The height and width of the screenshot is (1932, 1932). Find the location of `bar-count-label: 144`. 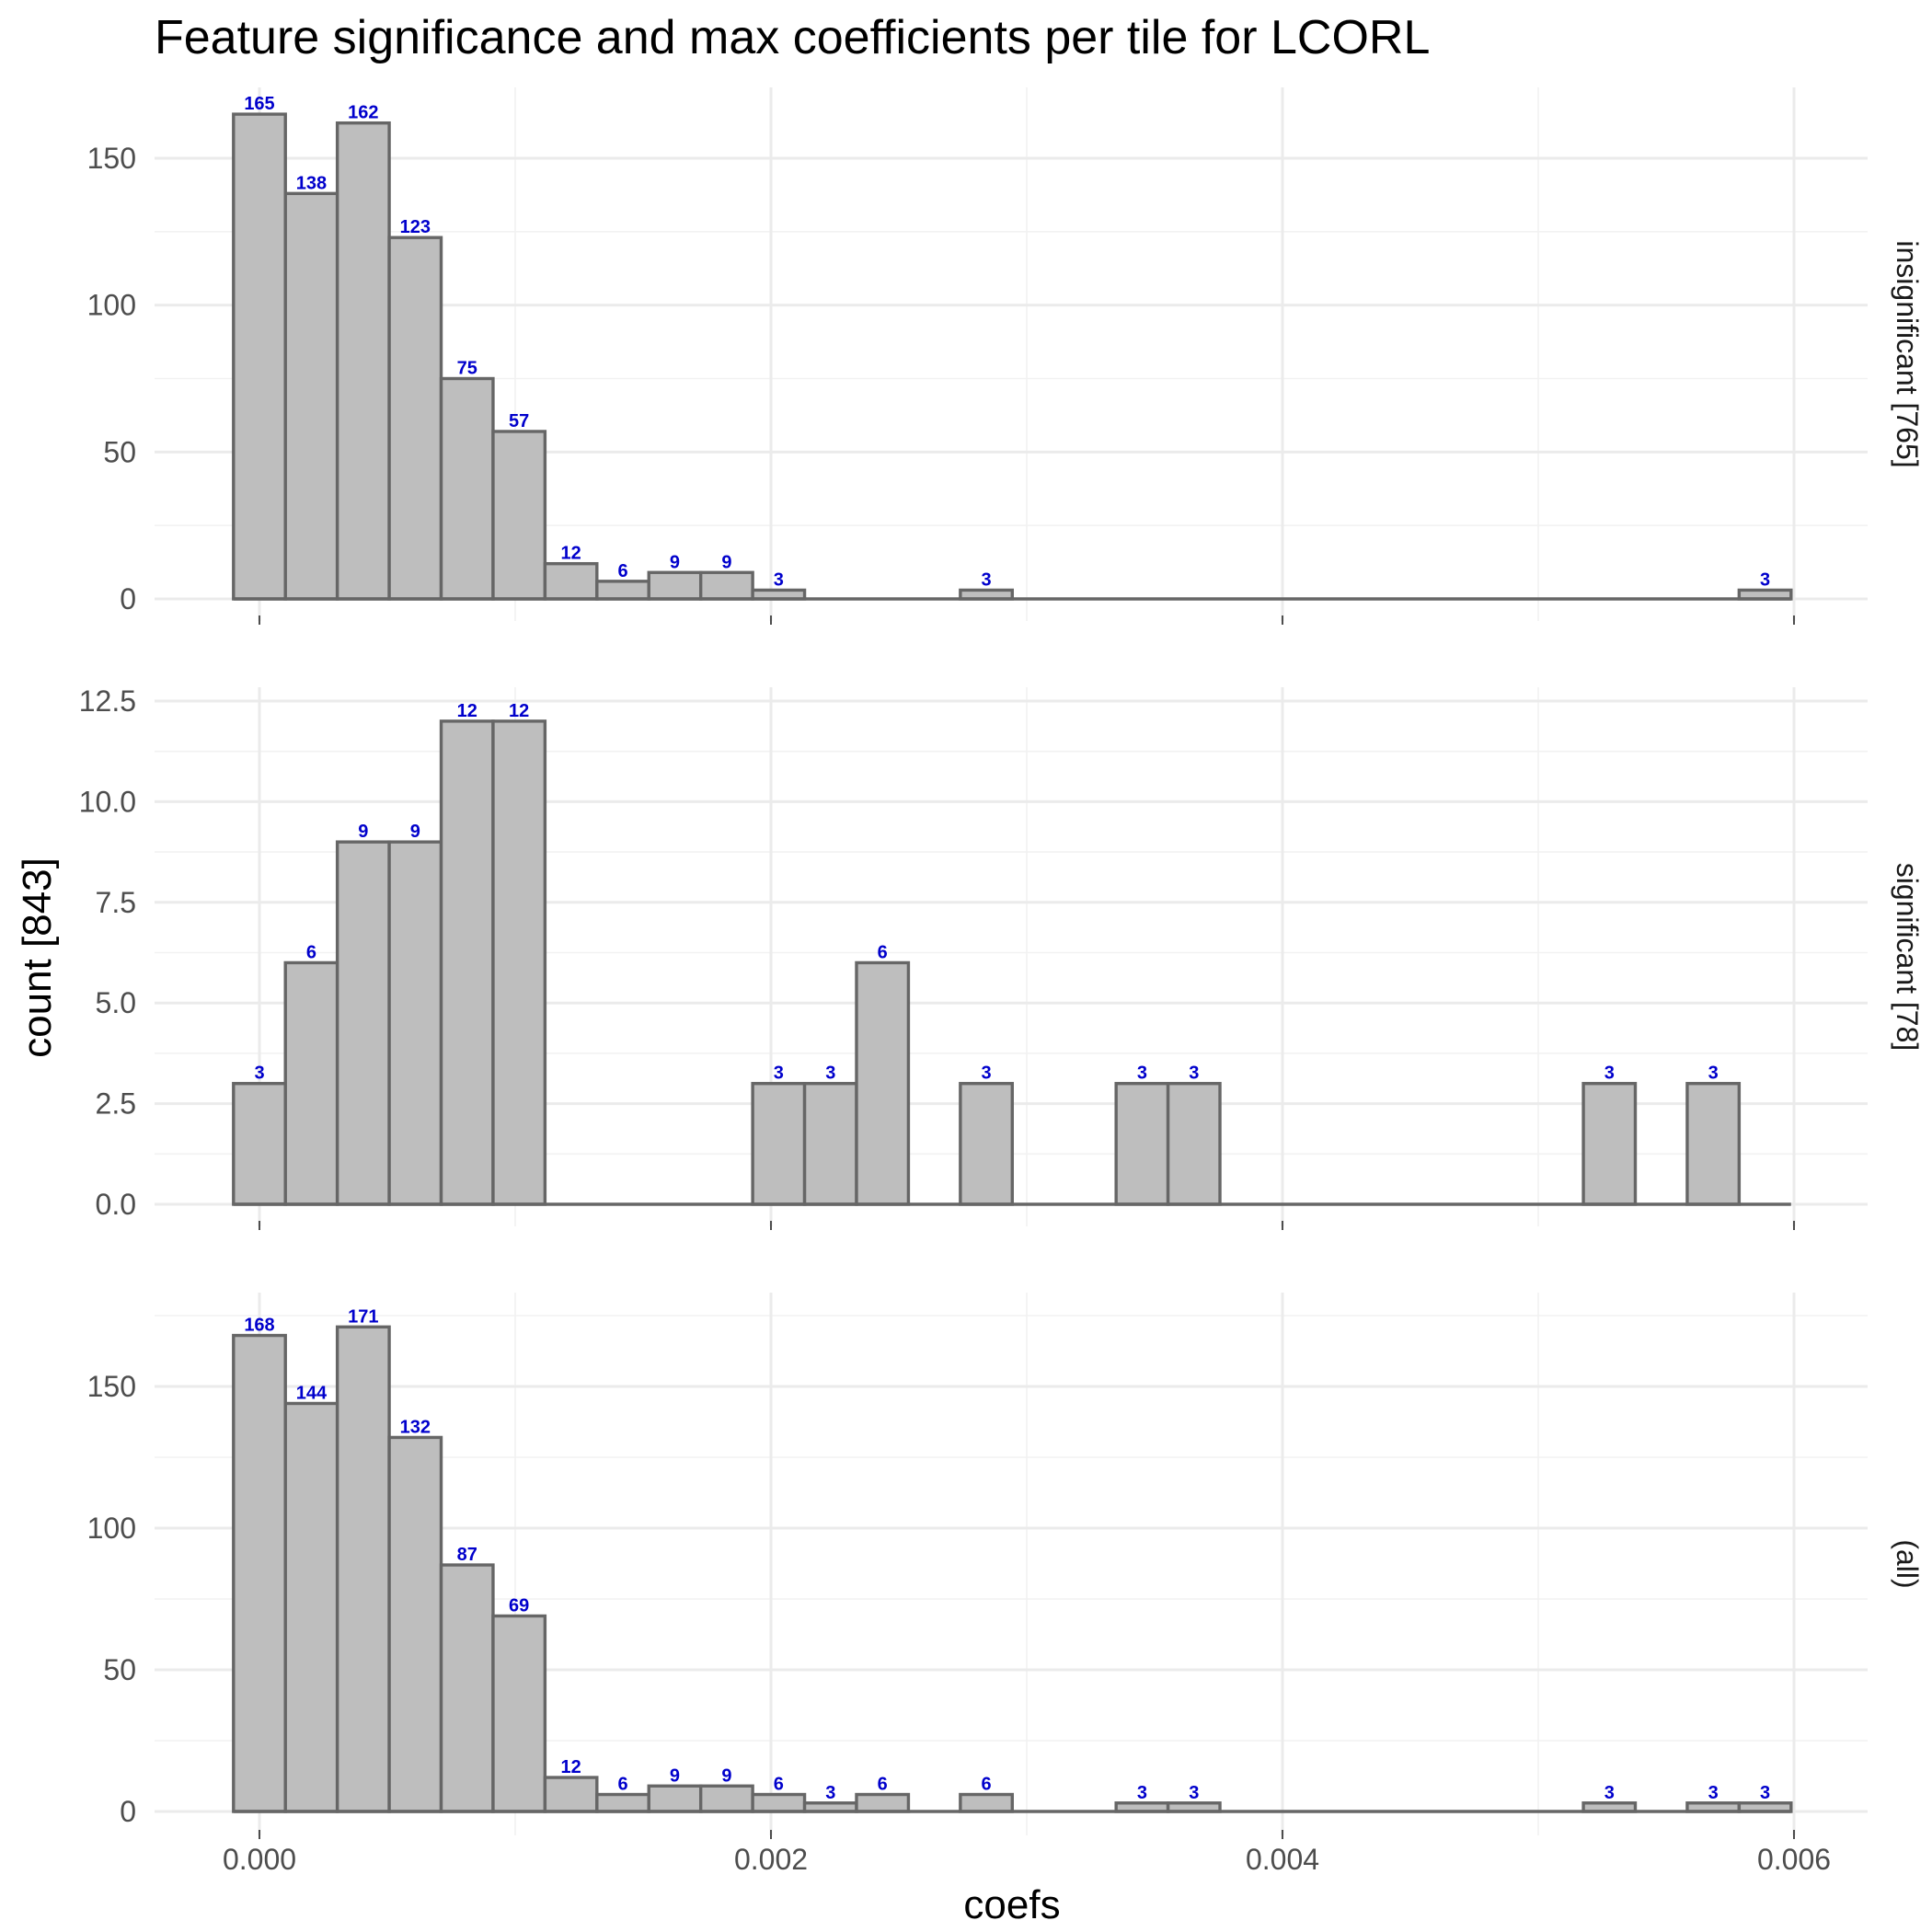

bar-count-label: 144 is located at coordinates (312, 1393).